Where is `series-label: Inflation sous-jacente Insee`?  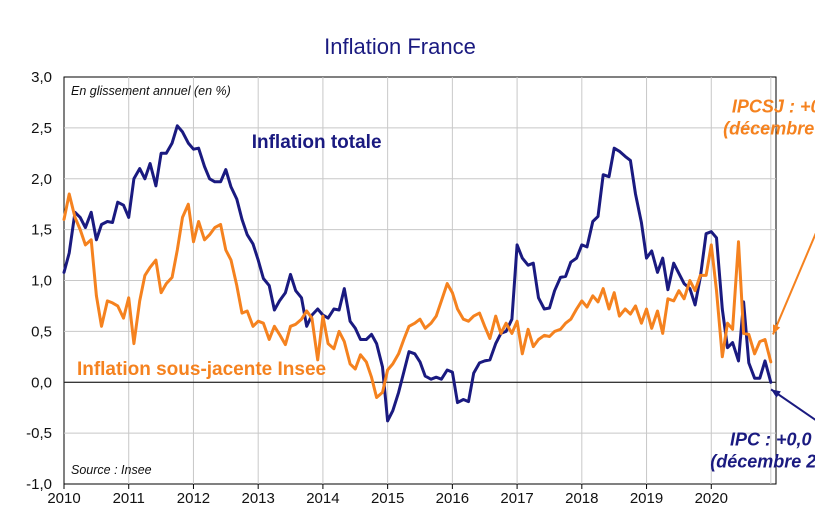
series-label: Inflation sous-jacente Insee is located at coordinates (201, 369).